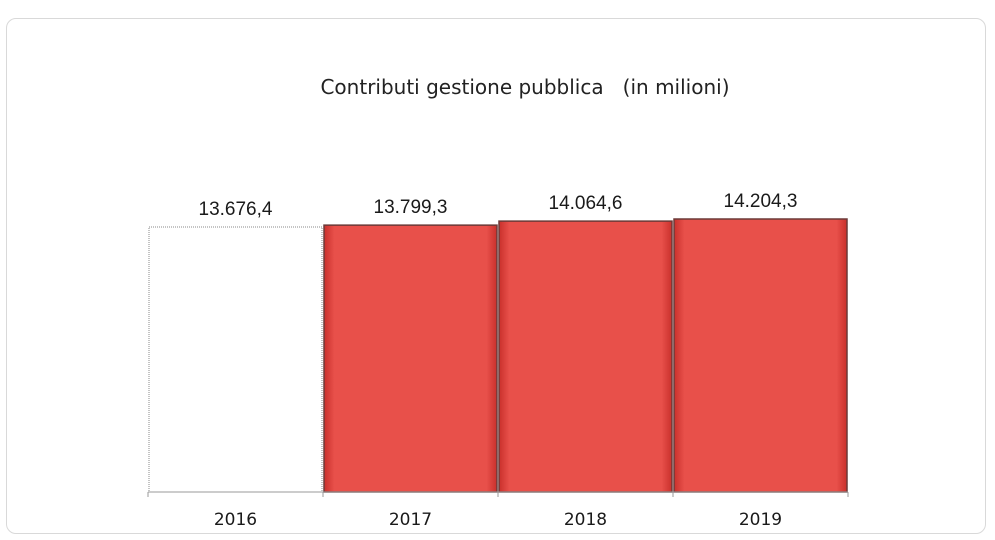  What do you see at coordinates (761, 201) in the screenshot?
I see `value-label-2019: 14.204,3` at bounding box center [761, 201].